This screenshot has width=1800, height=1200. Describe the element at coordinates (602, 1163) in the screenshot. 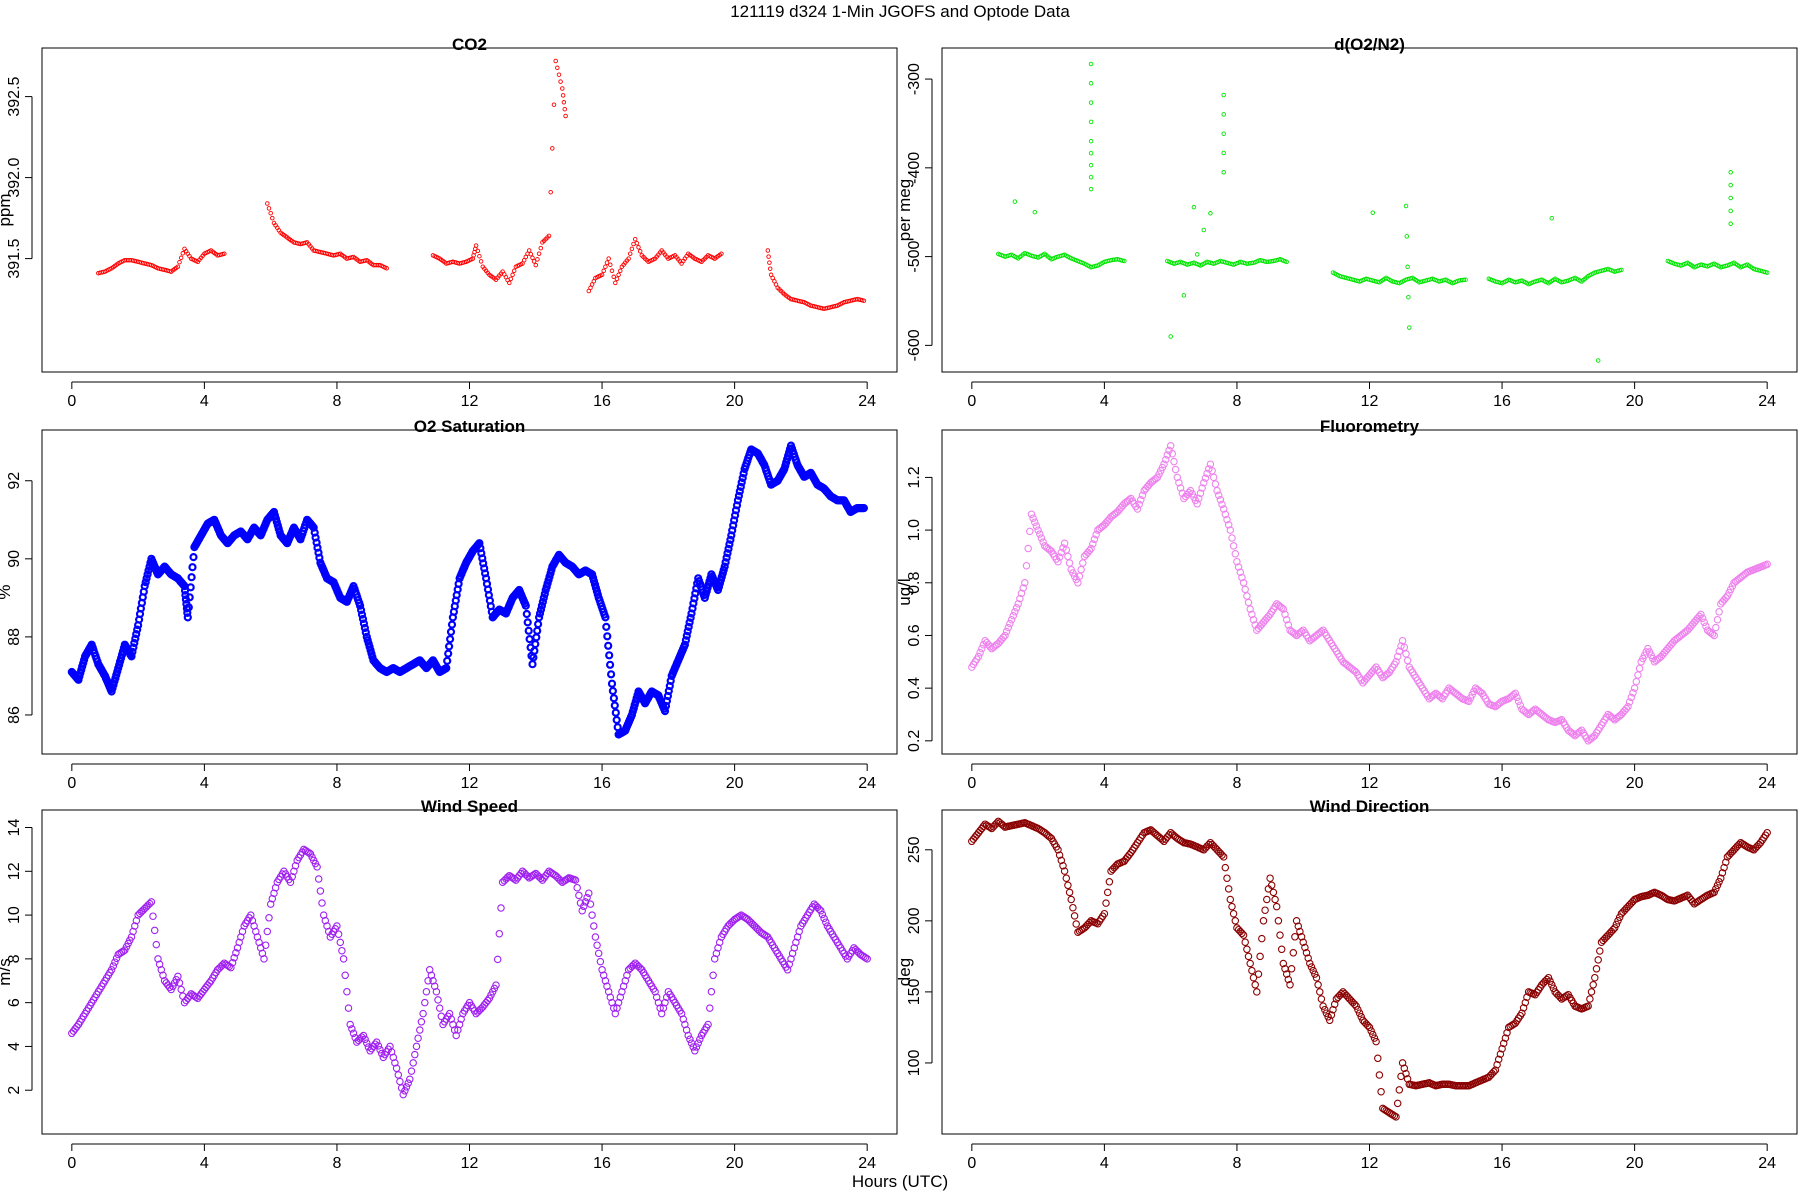

I see `x-tick-label: 16` at that location.